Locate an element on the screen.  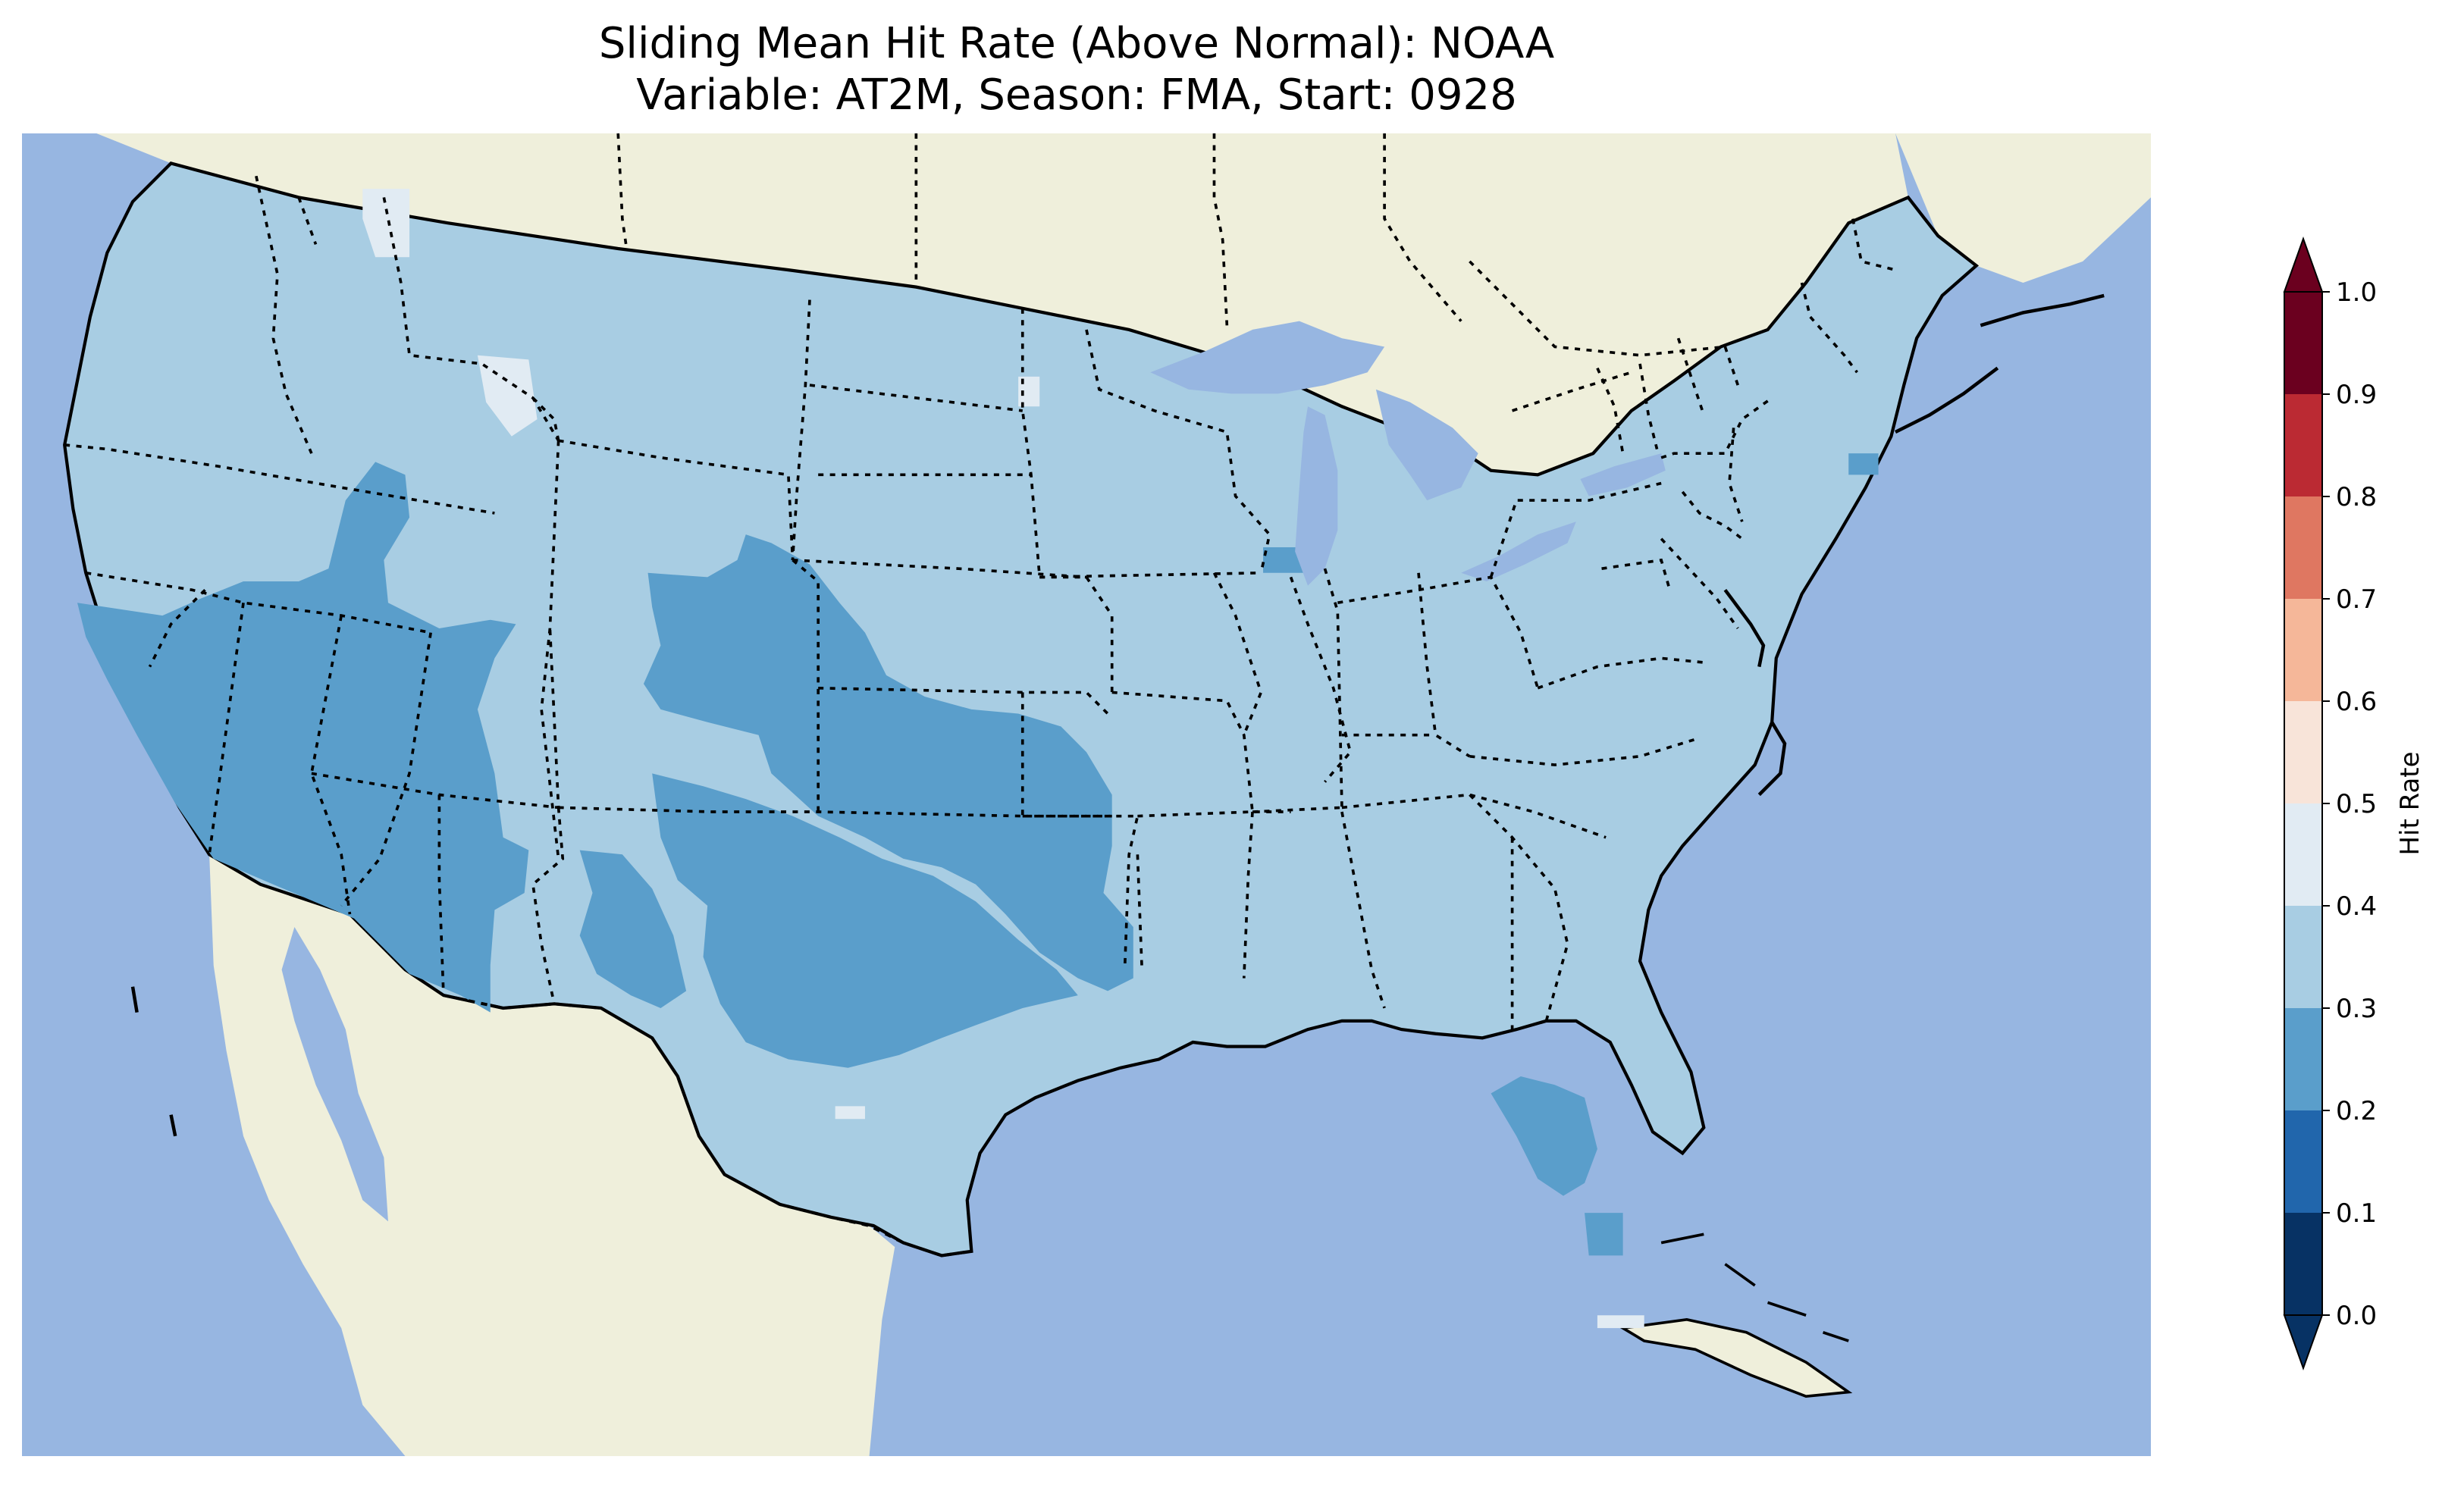
chicago-patch is located at coordinates (1283, 560).